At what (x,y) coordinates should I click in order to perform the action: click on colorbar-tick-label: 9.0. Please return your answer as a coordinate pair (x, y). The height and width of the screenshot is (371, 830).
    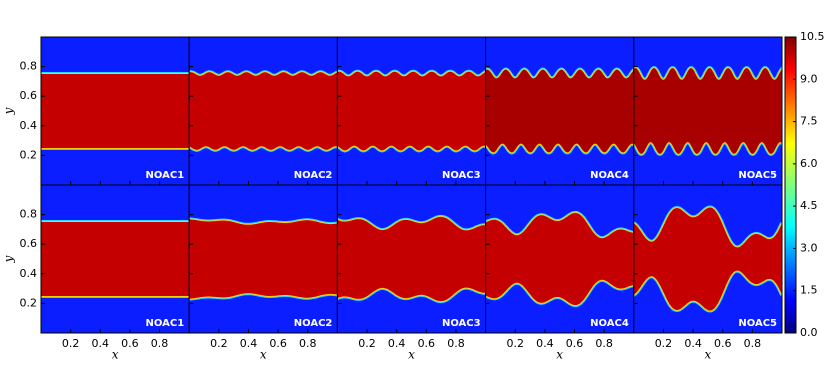
    Looking at the image, I should click on (809, 78).